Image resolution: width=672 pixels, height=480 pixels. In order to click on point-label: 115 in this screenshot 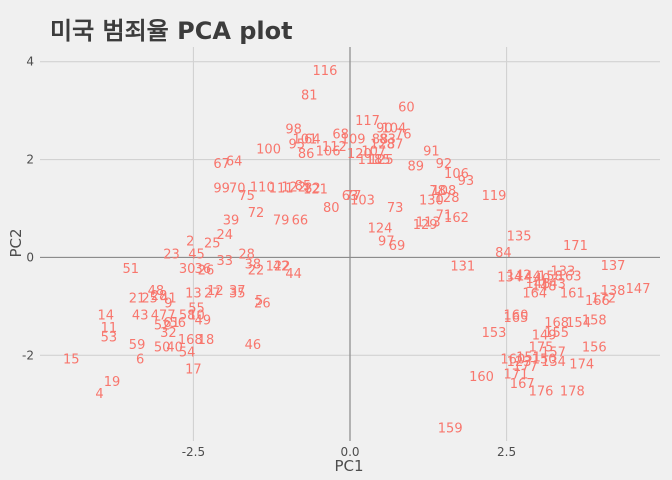, I will do `click(378, 160)`.